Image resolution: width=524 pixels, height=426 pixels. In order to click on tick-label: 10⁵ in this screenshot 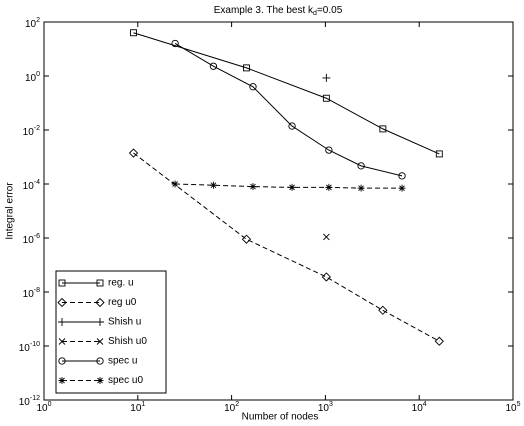, I will do `click(512, 407)`.